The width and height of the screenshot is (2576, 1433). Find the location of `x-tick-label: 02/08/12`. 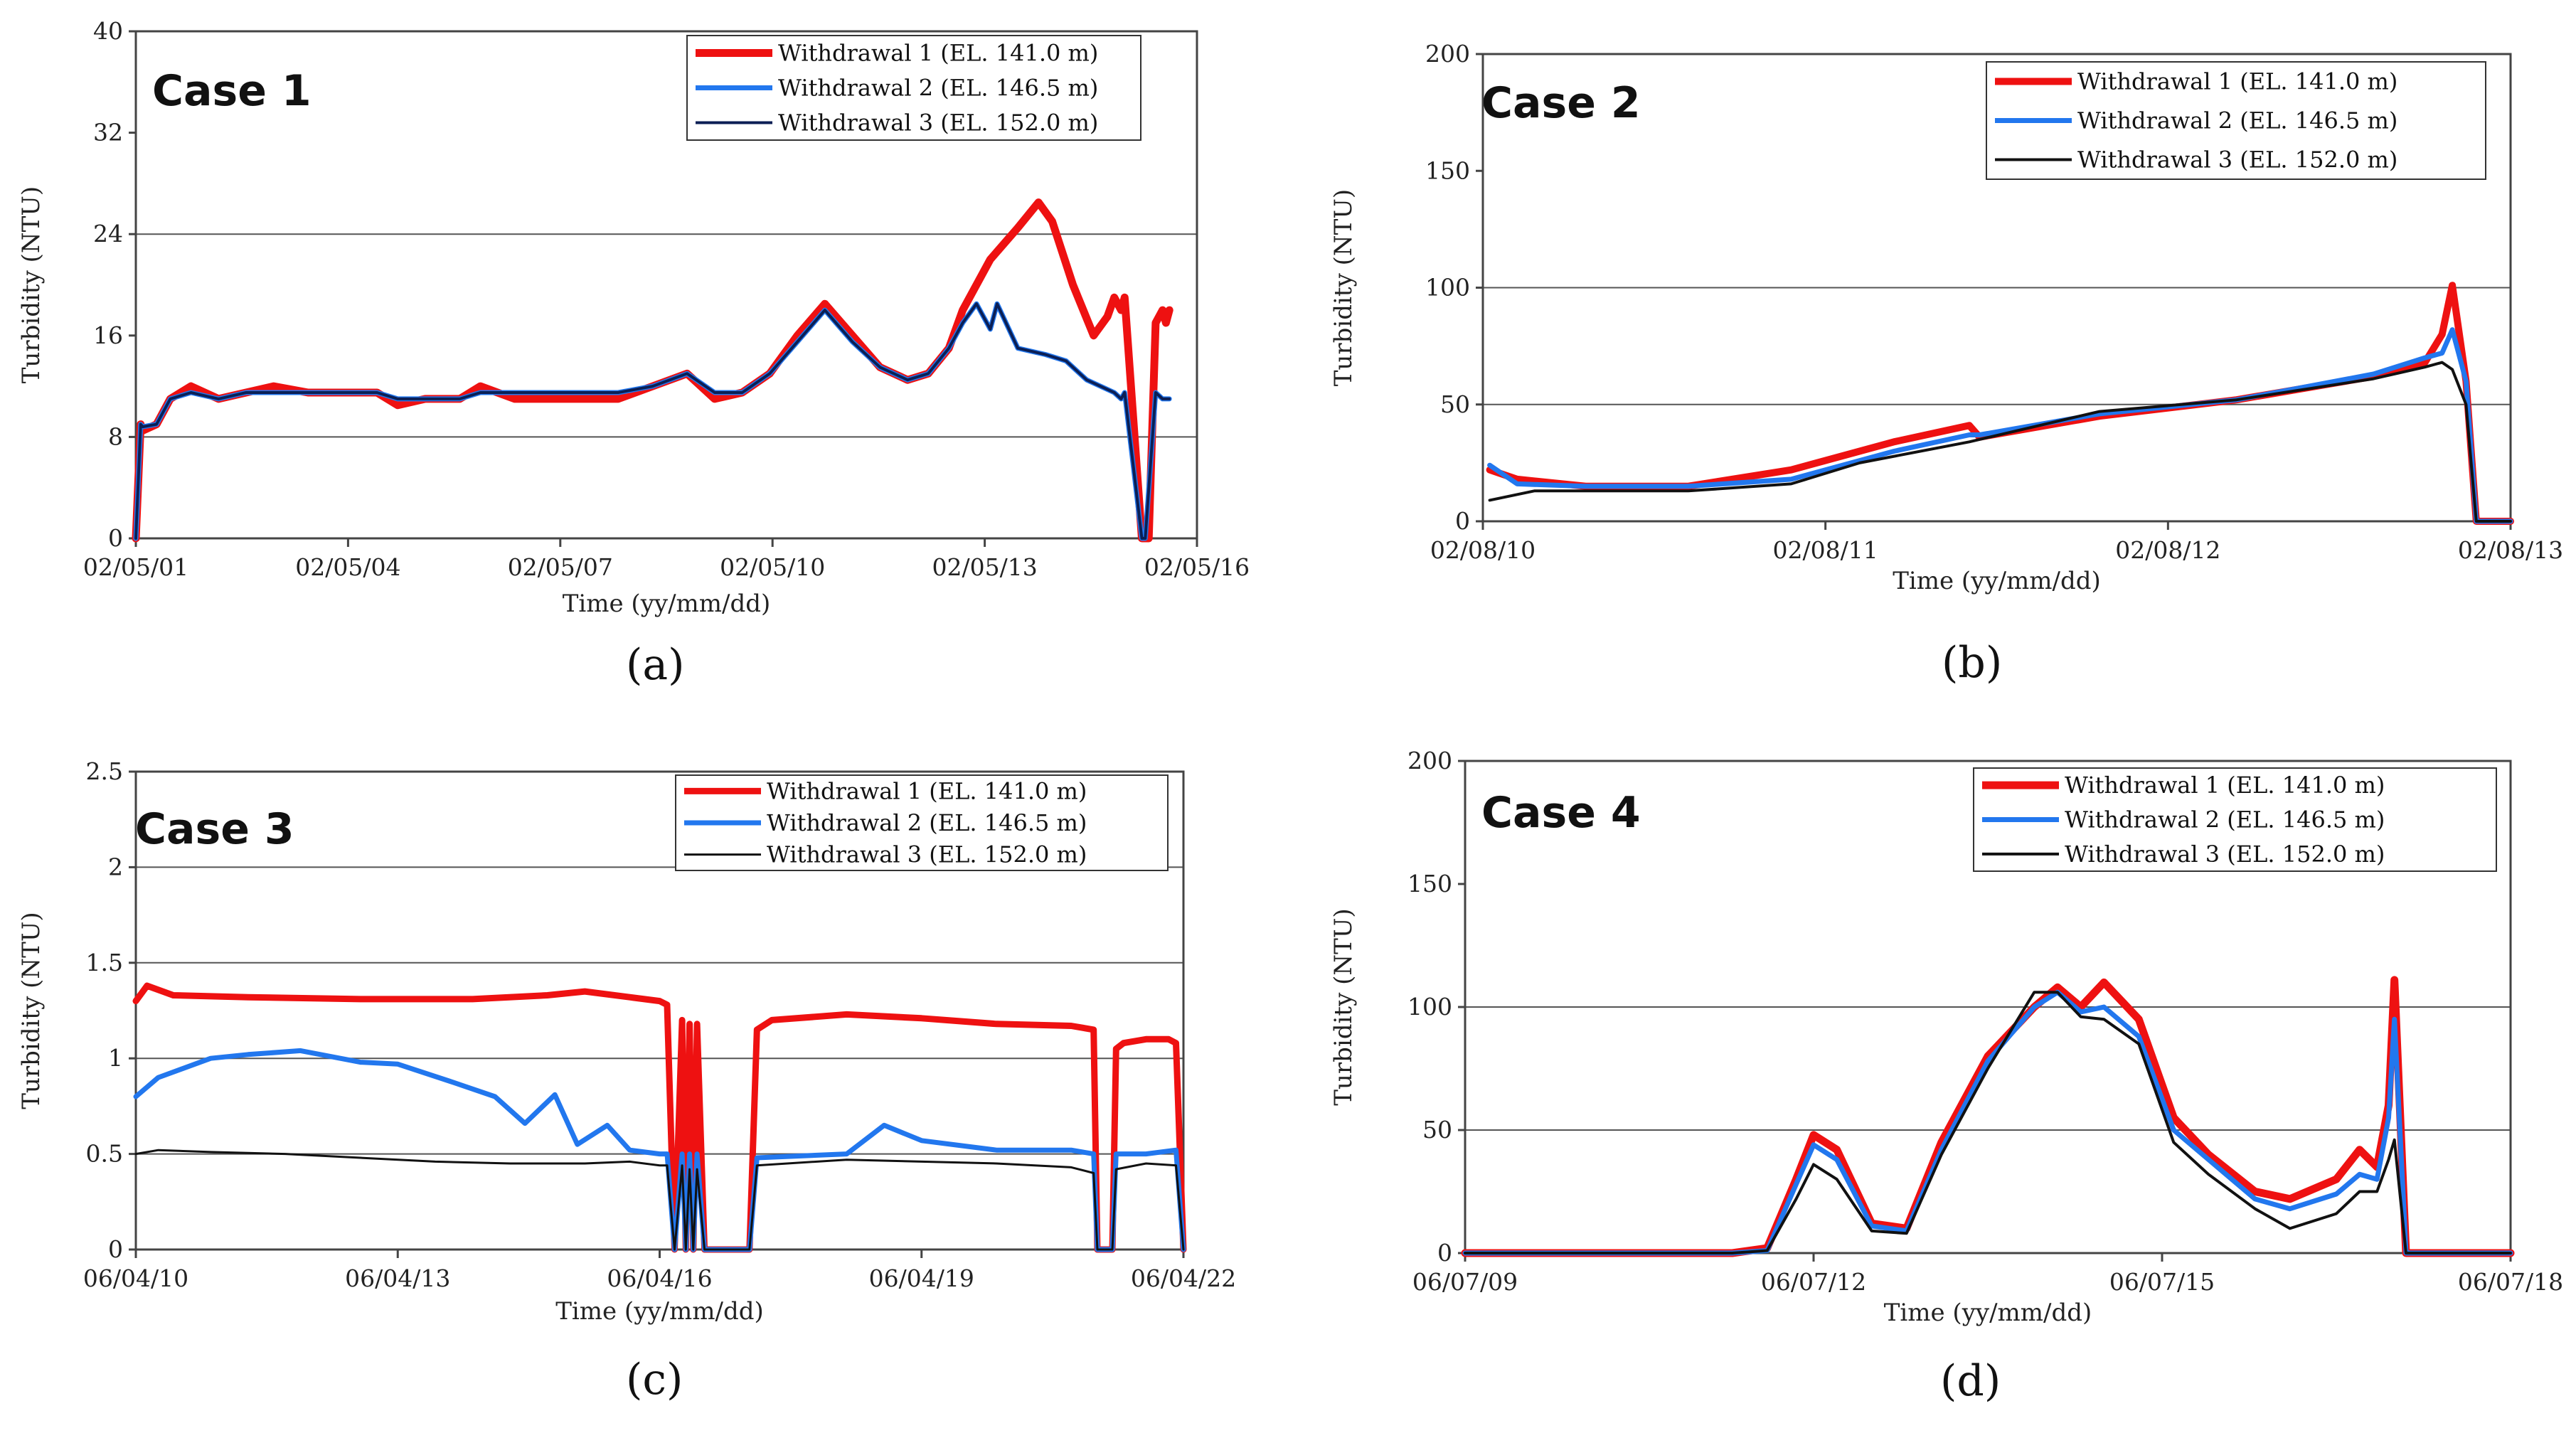

x-tick-label: 02/08/12 is located at coordinates (2167, 550).